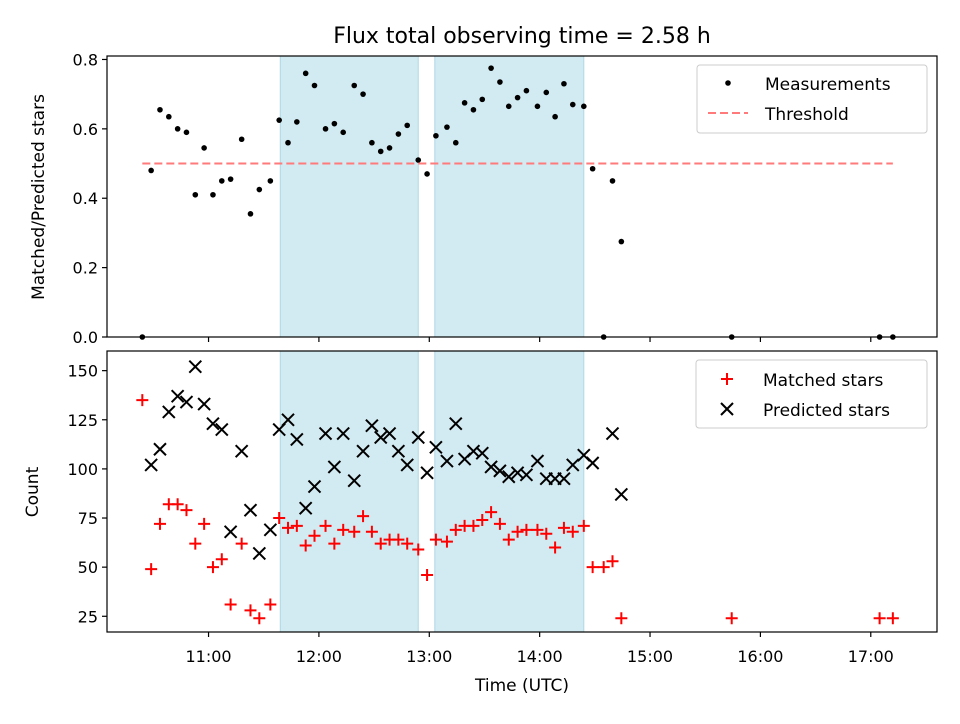 The image size is (960, 724). Describe the element at coordinates (812, 99) in the screenshot. I see `legend-top-frame` at that location.